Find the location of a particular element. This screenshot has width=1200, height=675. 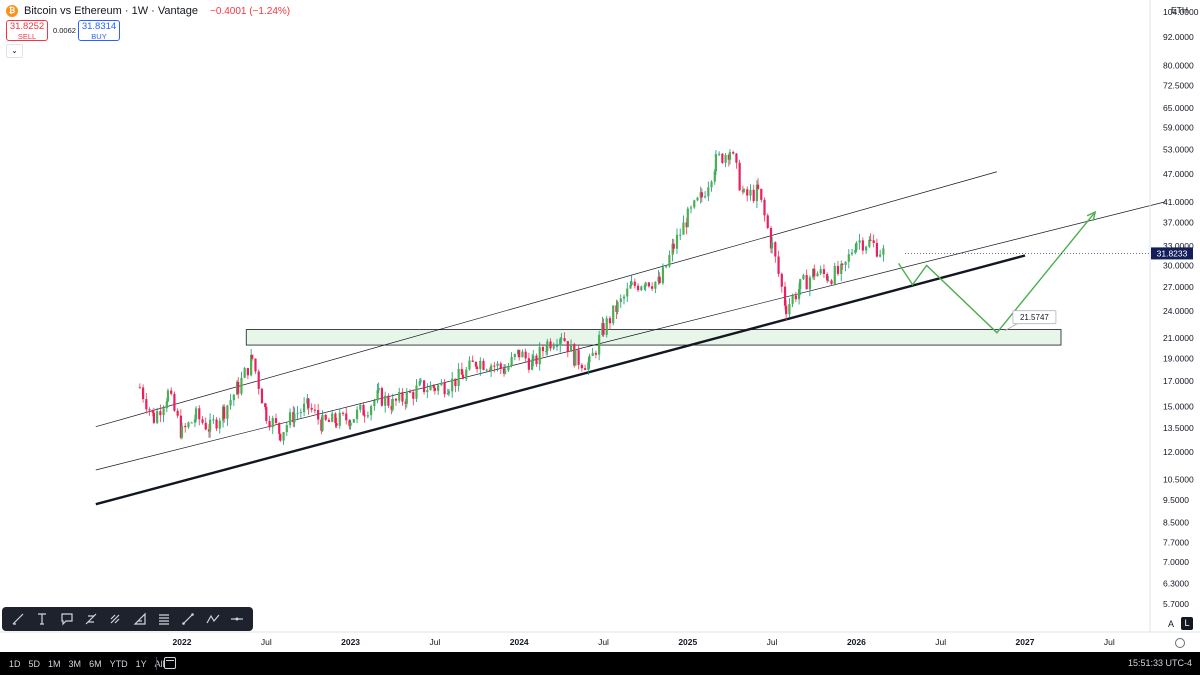

range-1d: 1D is located at coordinates (15, 663).